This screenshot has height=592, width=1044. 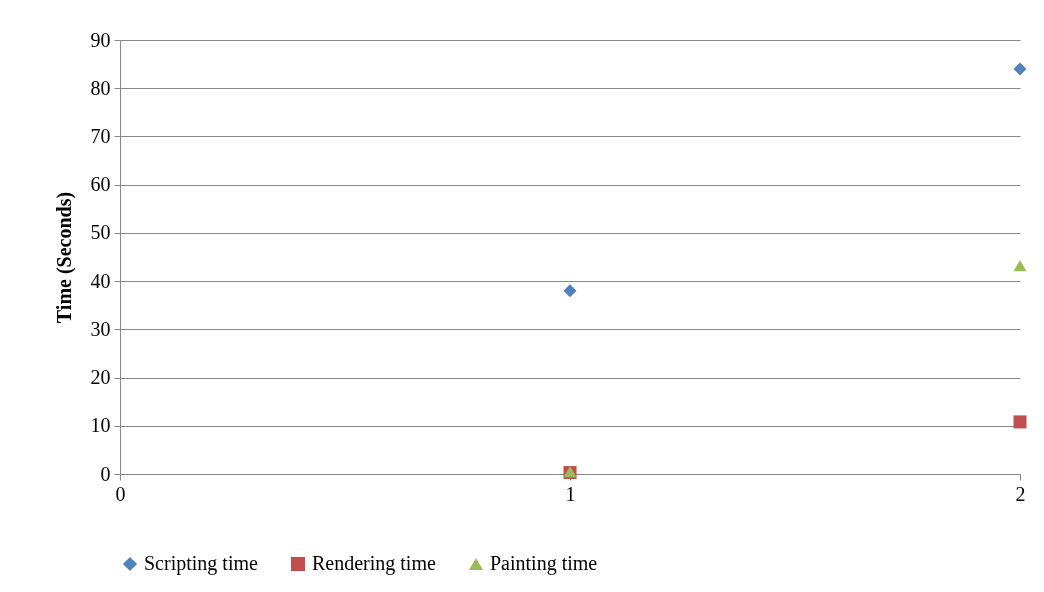 I want to click on x-tick-label: 2, so click(x=1020, y=493).